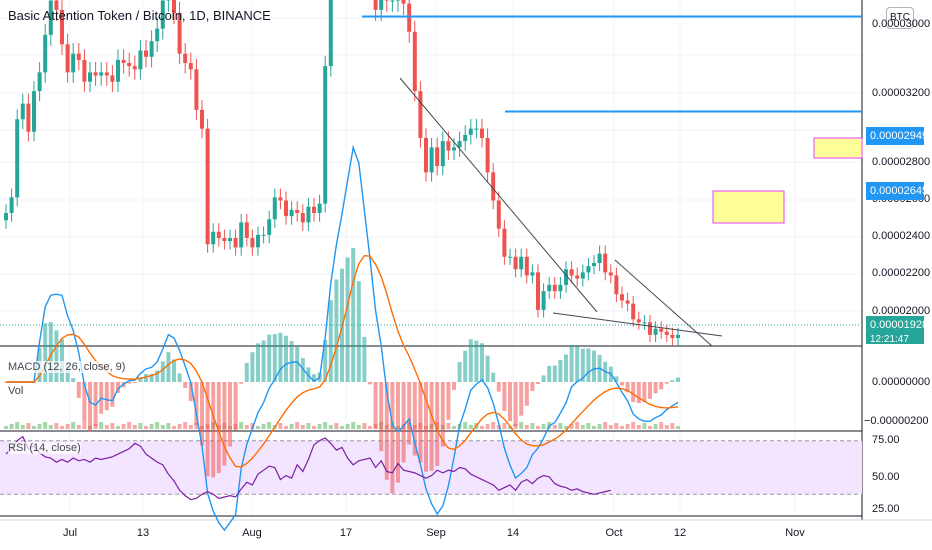 Image resolution: width=932 pixels, height=550 pixels. Describe the element at coordinates (795, 533) in the screenshot. I see `x-axis-label: Nov` at that location.